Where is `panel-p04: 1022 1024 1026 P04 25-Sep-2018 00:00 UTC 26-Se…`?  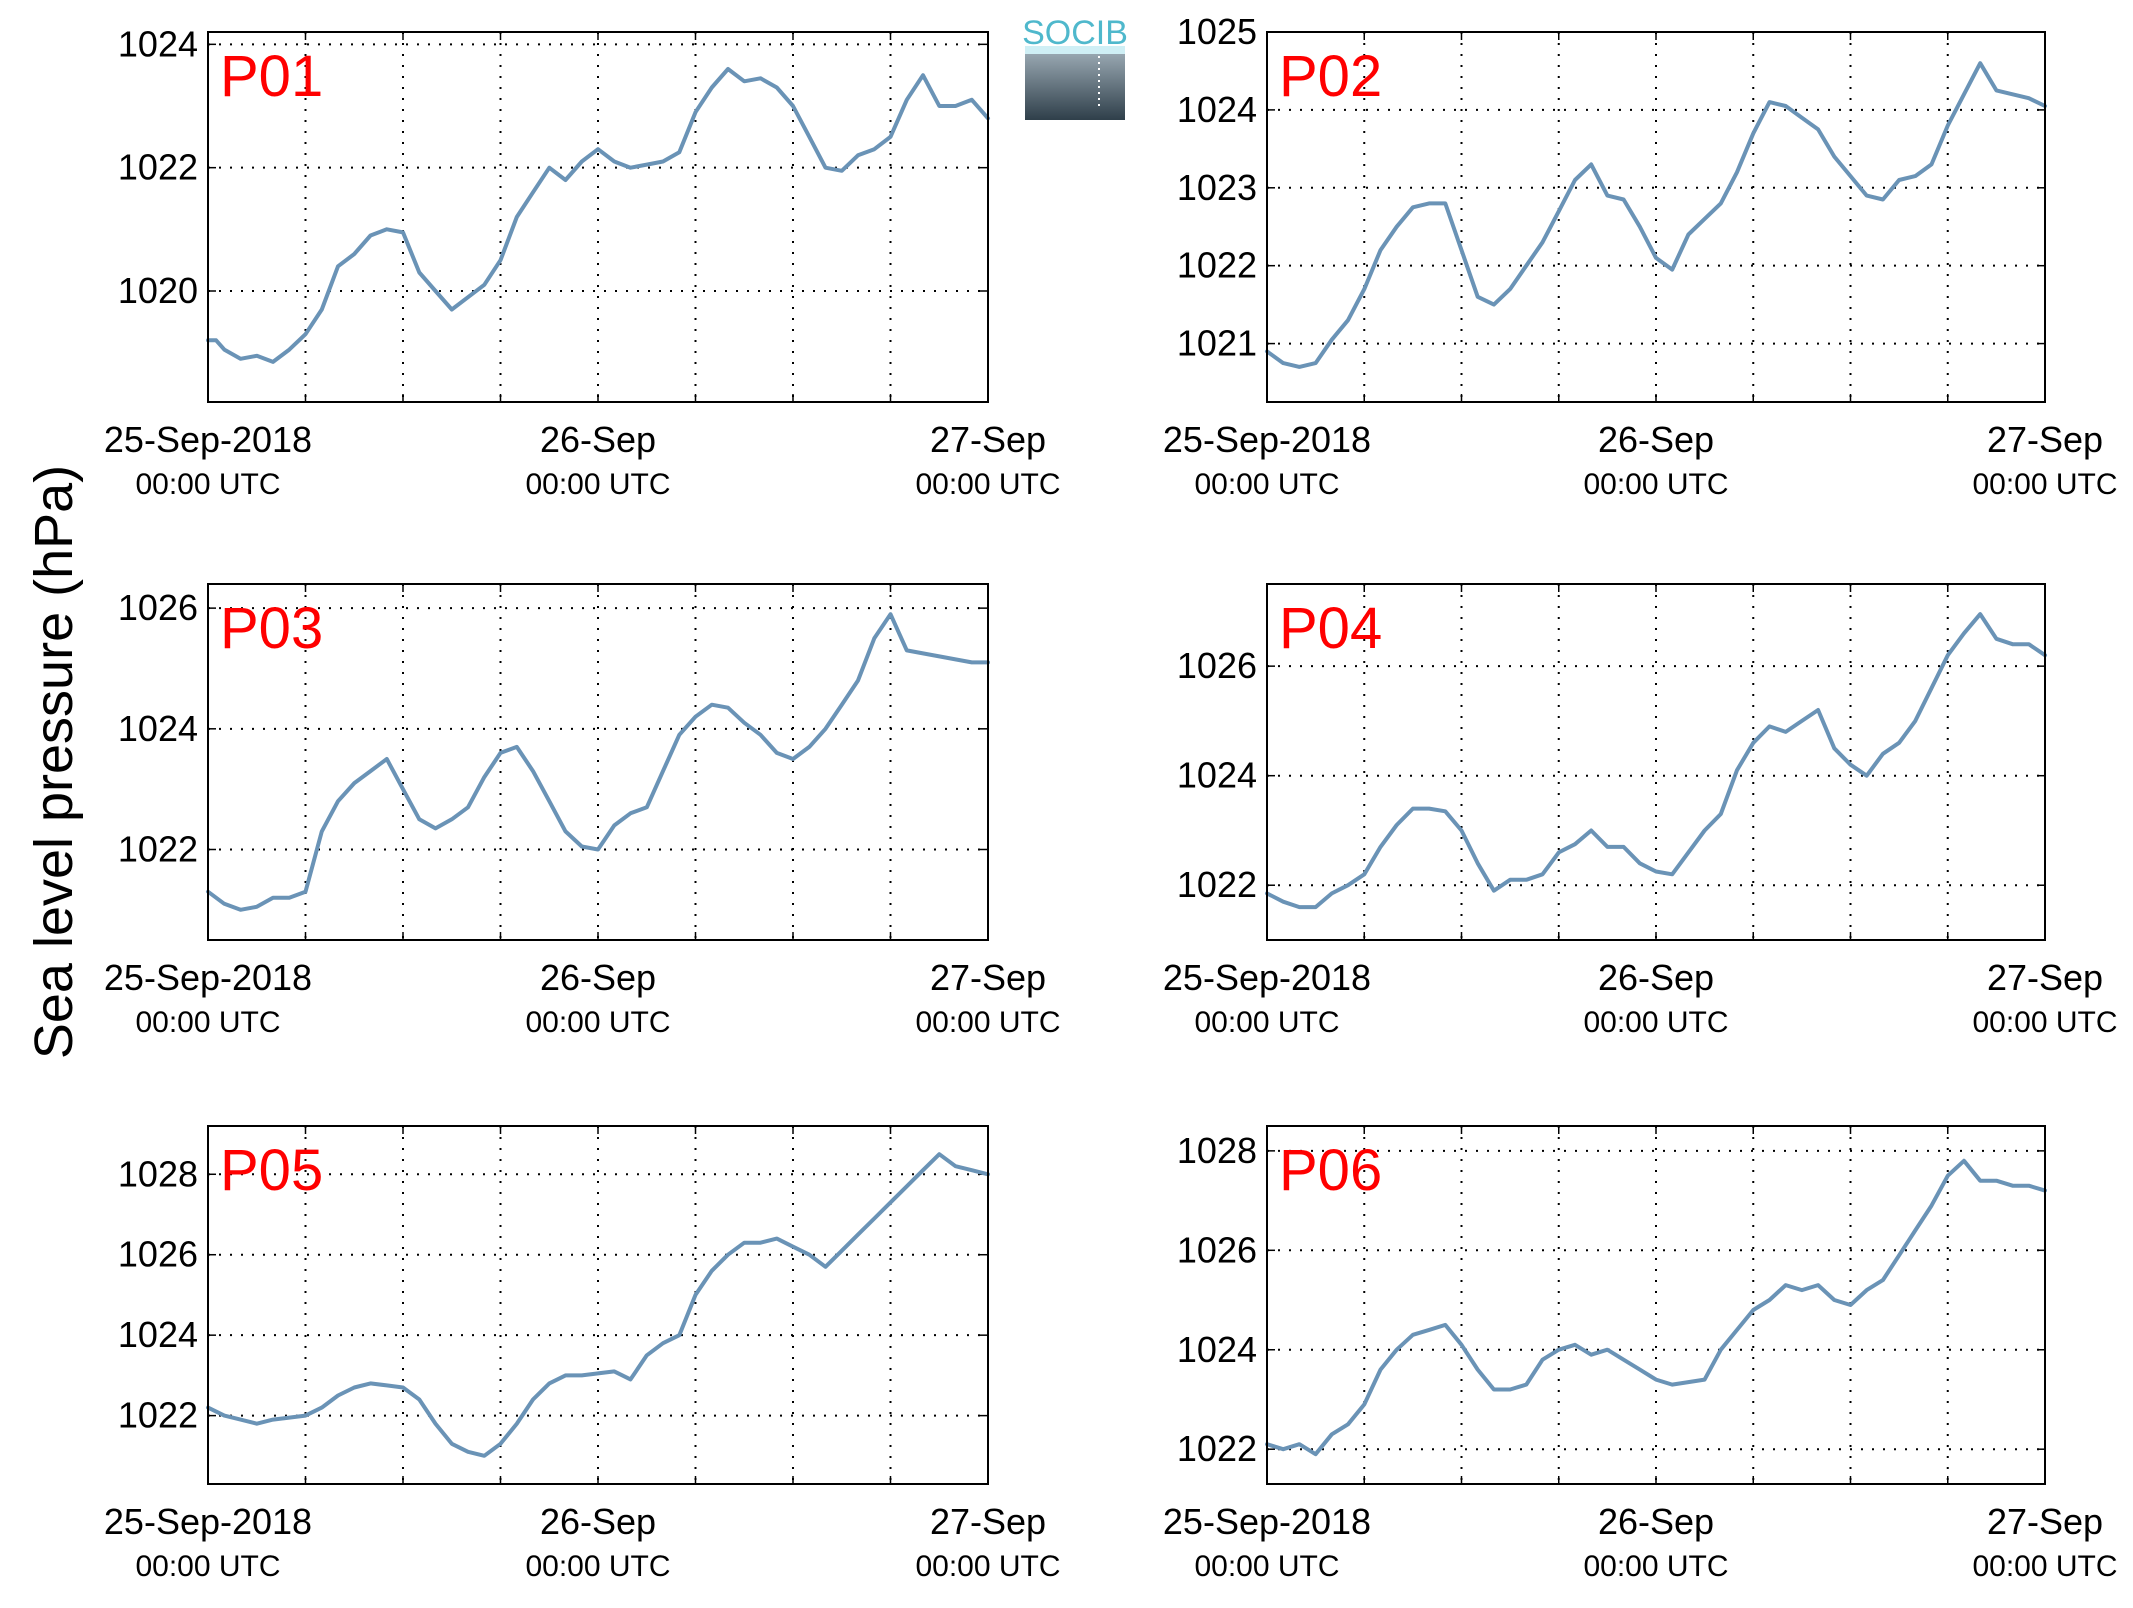 panel-p04: 1022 1024 1026 P04 25-Sep-2018 00:00 UTC 26-Se… is located at coordinates (1640, 811).